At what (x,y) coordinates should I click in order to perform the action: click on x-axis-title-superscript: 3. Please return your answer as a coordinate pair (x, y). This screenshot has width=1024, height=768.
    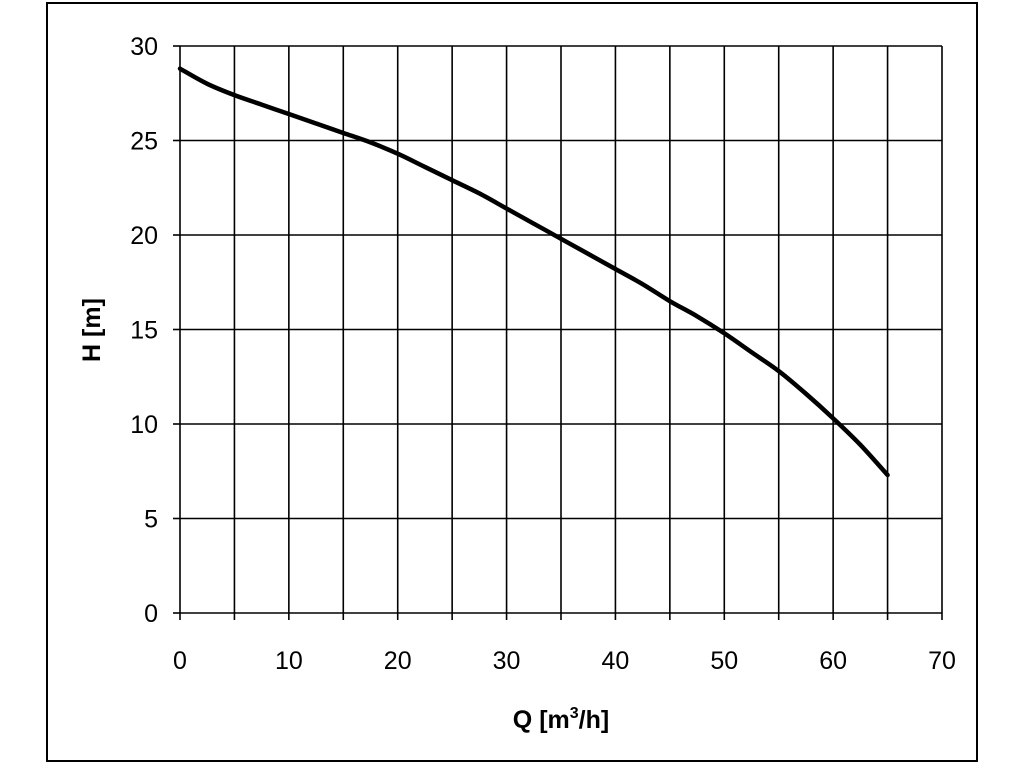
    Looking at the image, I should click on (574, 713).